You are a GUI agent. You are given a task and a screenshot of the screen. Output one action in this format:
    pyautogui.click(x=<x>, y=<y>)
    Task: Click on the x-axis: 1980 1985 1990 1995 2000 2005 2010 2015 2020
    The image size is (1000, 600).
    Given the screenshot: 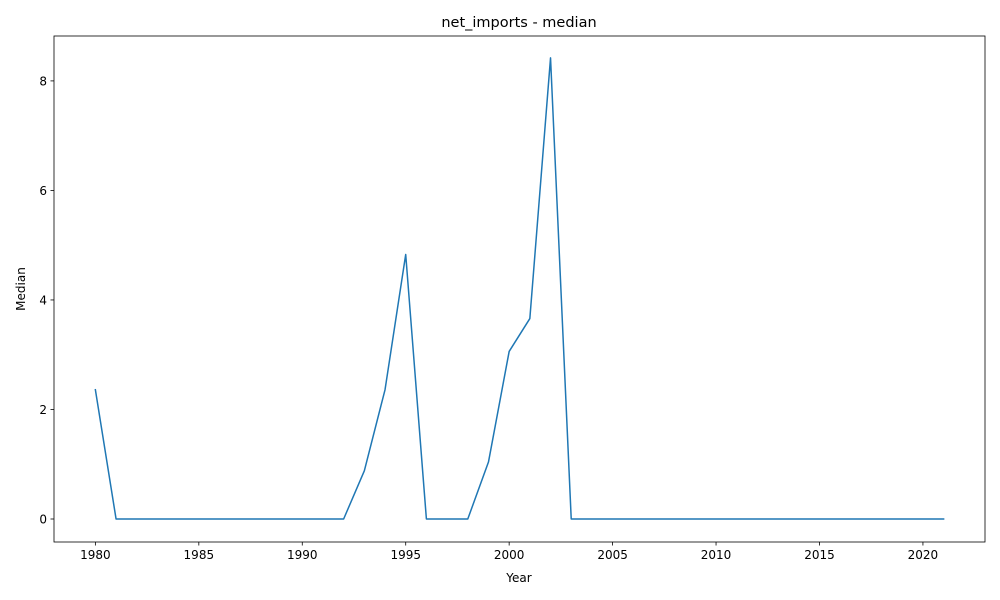 What is the action you would take?
    pyautogui.click(x=509, y=552)
    